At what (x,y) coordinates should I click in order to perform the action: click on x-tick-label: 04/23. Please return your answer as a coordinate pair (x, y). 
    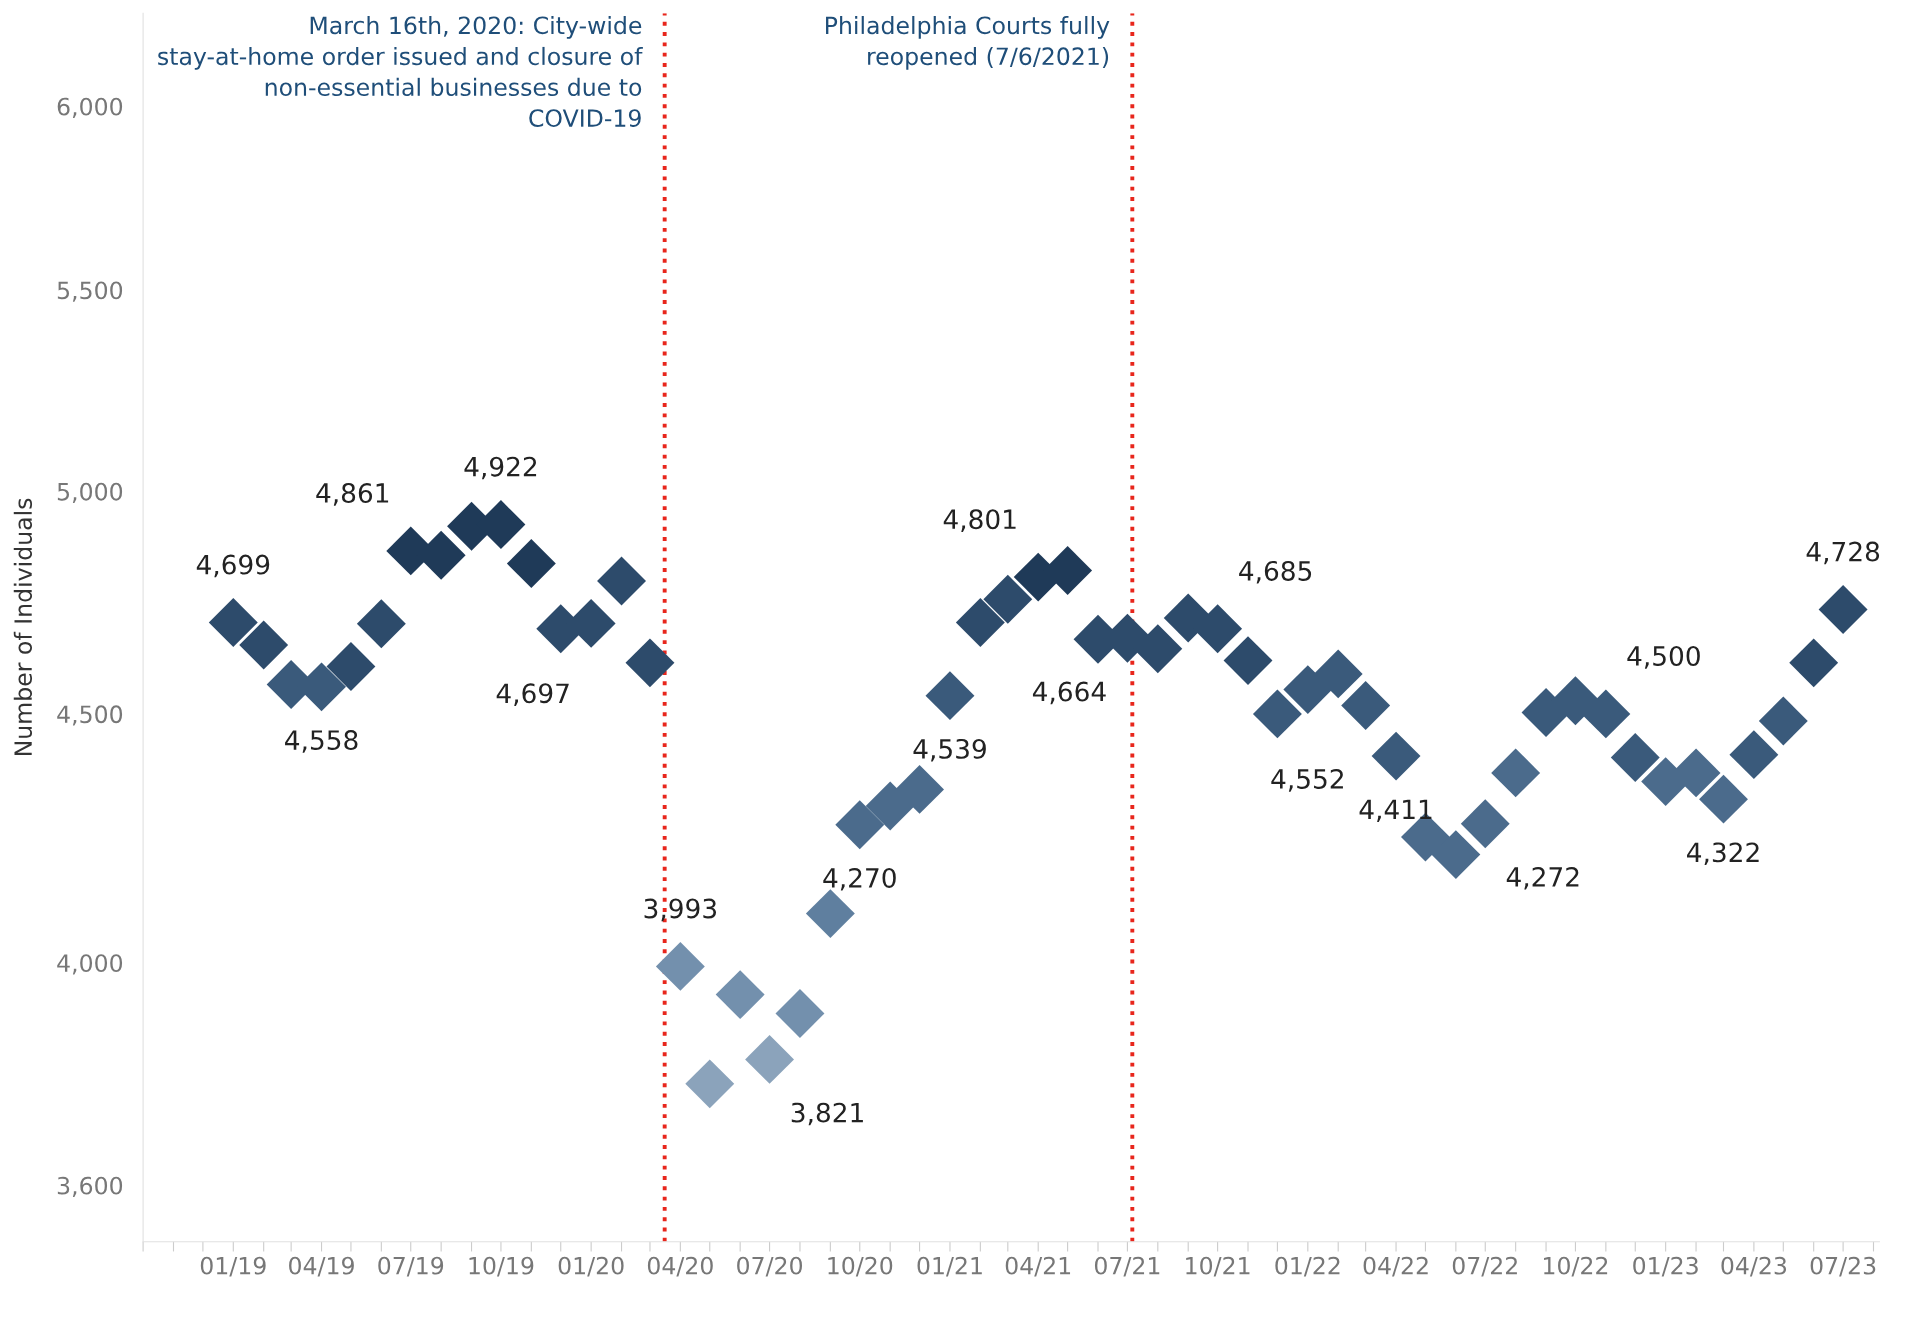
    Looking at the image, I should click on (1754, 1266).